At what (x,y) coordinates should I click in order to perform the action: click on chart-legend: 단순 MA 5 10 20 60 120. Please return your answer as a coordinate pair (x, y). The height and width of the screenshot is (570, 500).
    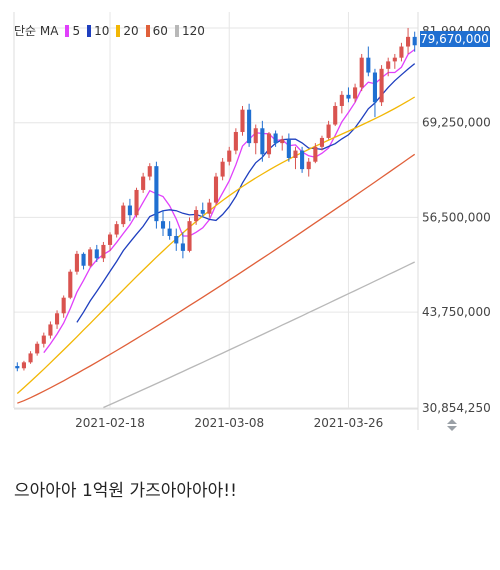
    Looking at the image, I should click on (109, 30).